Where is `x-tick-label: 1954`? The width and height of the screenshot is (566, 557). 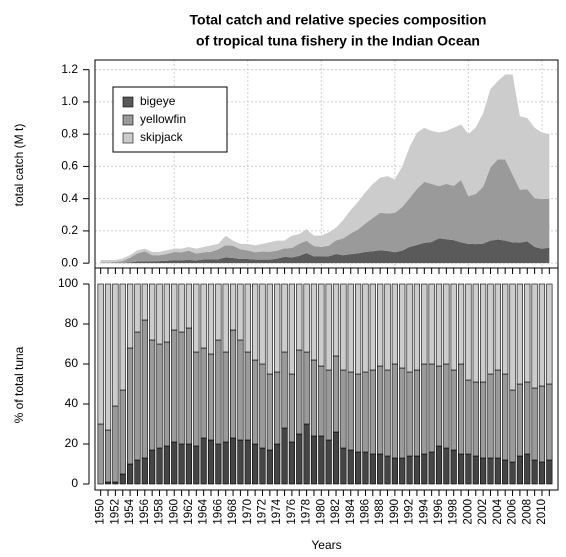
x-tick-label: 1954 is located at coordinates (130, 511).